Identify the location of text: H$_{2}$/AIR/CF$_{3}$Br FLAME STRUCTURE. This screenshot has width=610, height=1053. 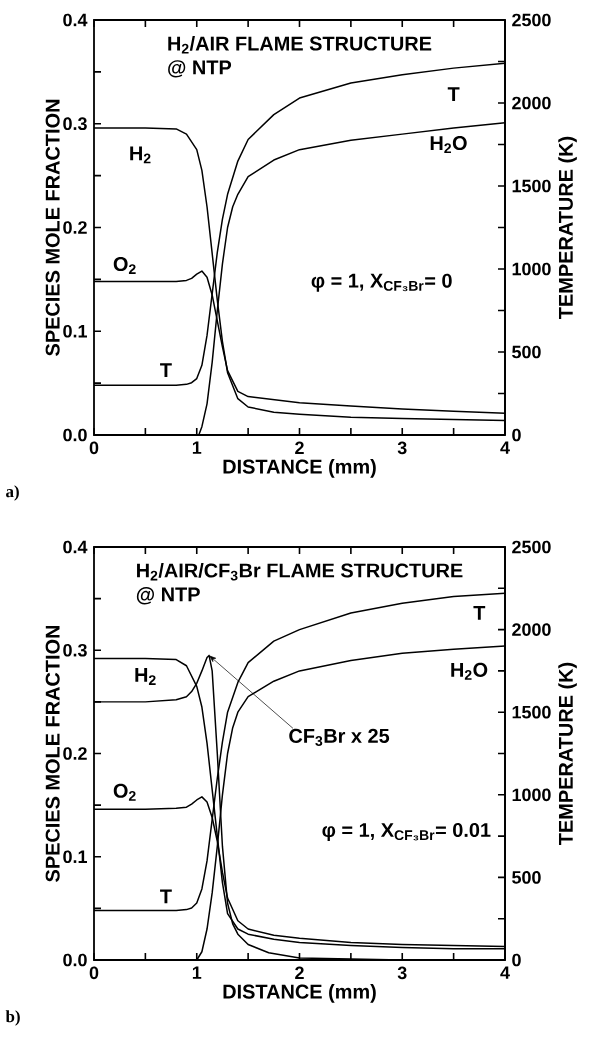
(300, 571).